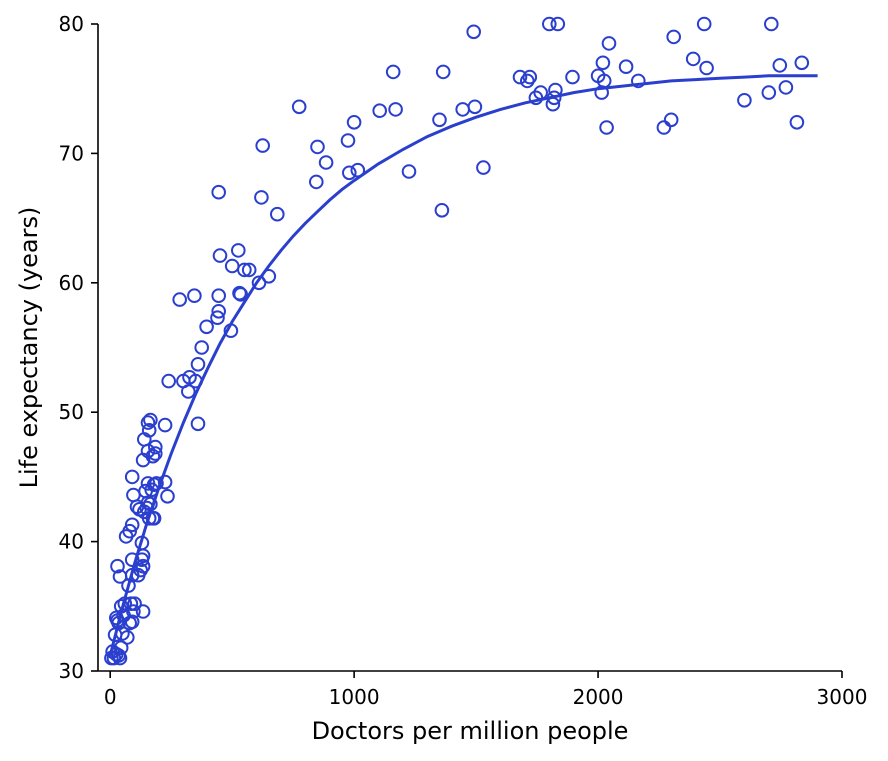  What do you see at coordinates (842, 697) in the screenshot?
I see `x-tick-label: 3000` at bounding box center [842, 697].